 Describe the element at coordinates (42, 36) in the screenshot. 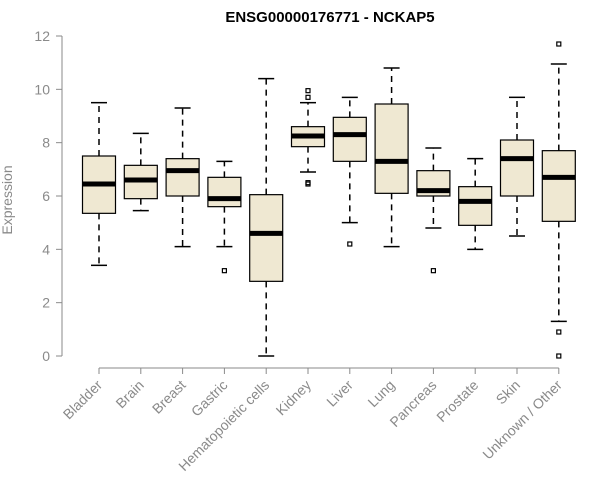

I see `y-tick-label: 12` at that location.